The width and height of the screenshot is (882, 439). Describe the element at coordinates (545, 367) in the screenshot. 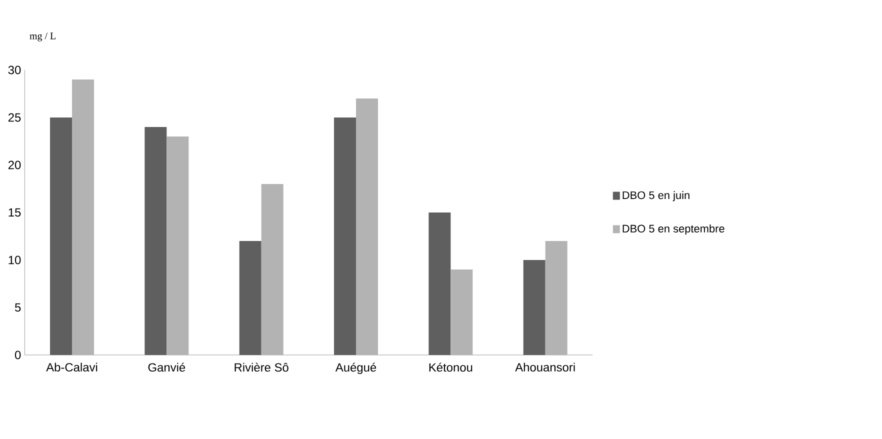

I see `x-tick-label: Ahouansori` at that location.